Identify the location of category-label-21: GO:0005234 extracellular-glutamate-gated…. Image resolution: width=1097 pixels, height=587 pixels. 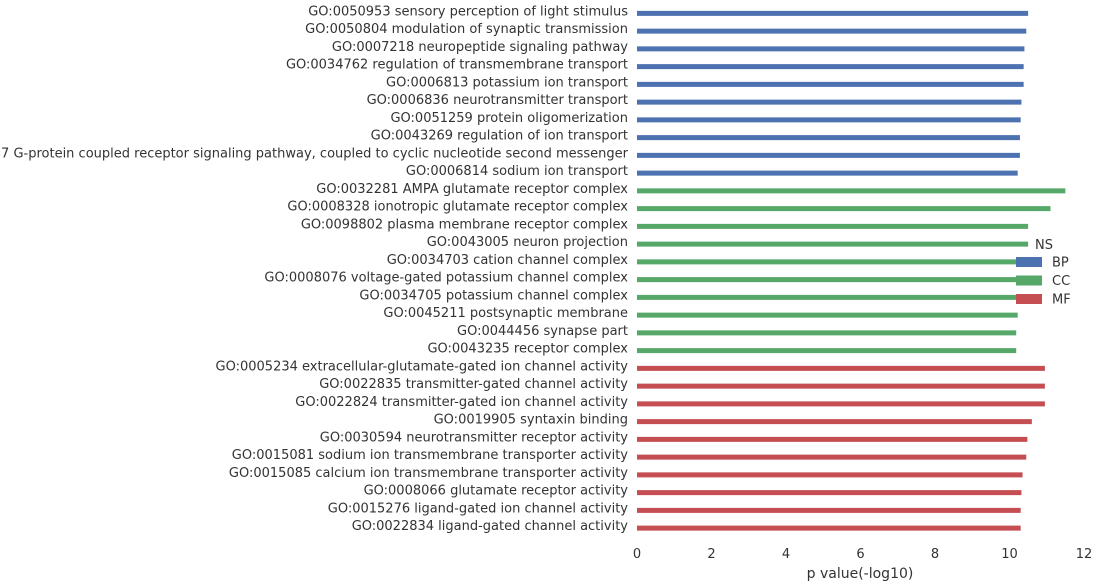
(422, 366).